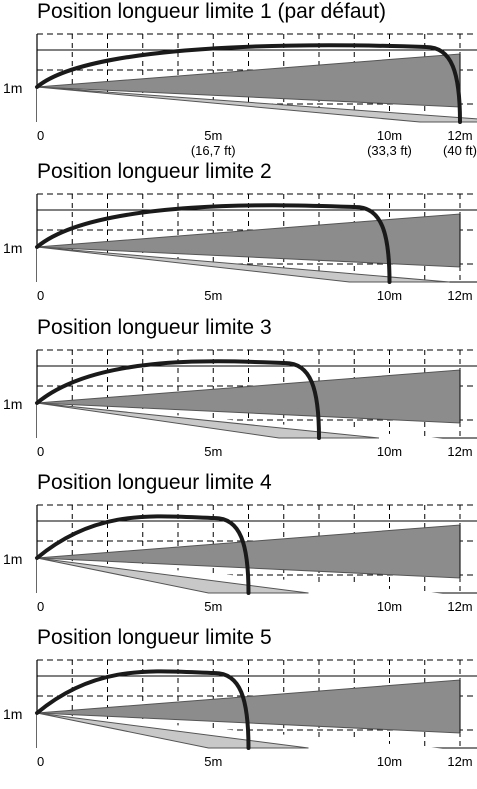 This screenshot has height=789, width=477. What do you see at coordinates (154, 482) in the screenshot?
I see `panel-title: Position longueur limite 4` at bounding box center [154, 482].